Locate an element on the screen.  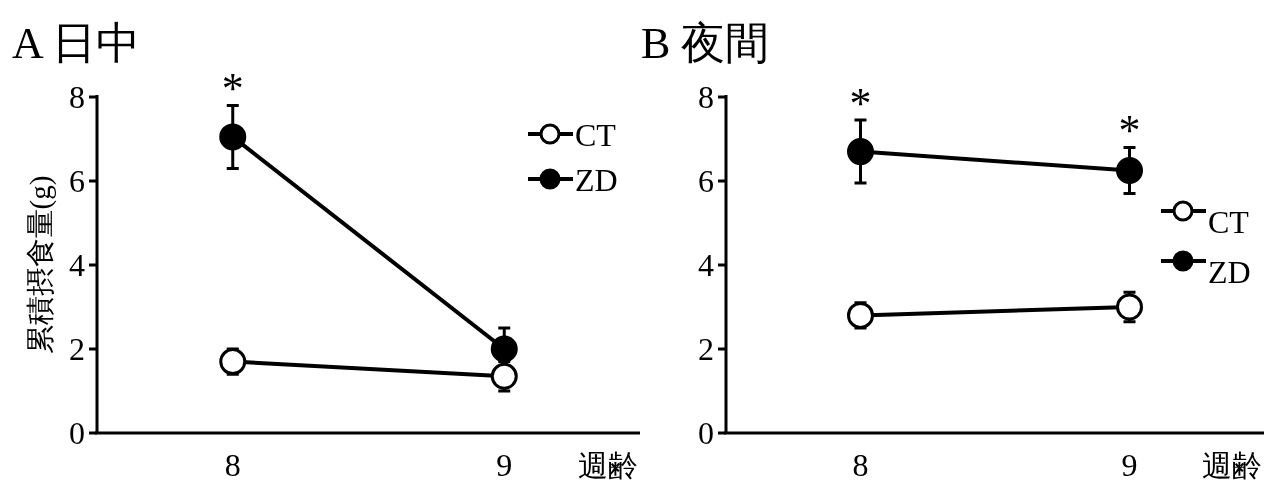
chart-title: B 夜間 is located at coordinates (705, 43).